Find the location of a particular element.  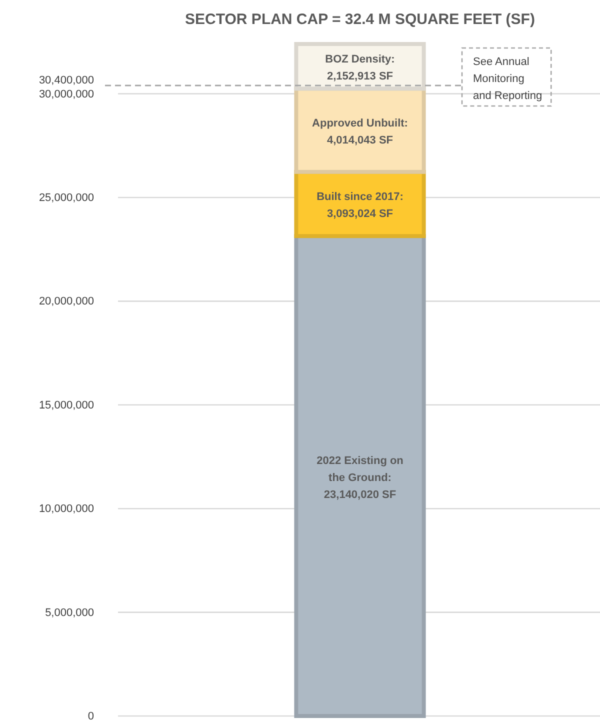

series-label: 2022 Existing on the Ground: is located at coordinates (360, 469).